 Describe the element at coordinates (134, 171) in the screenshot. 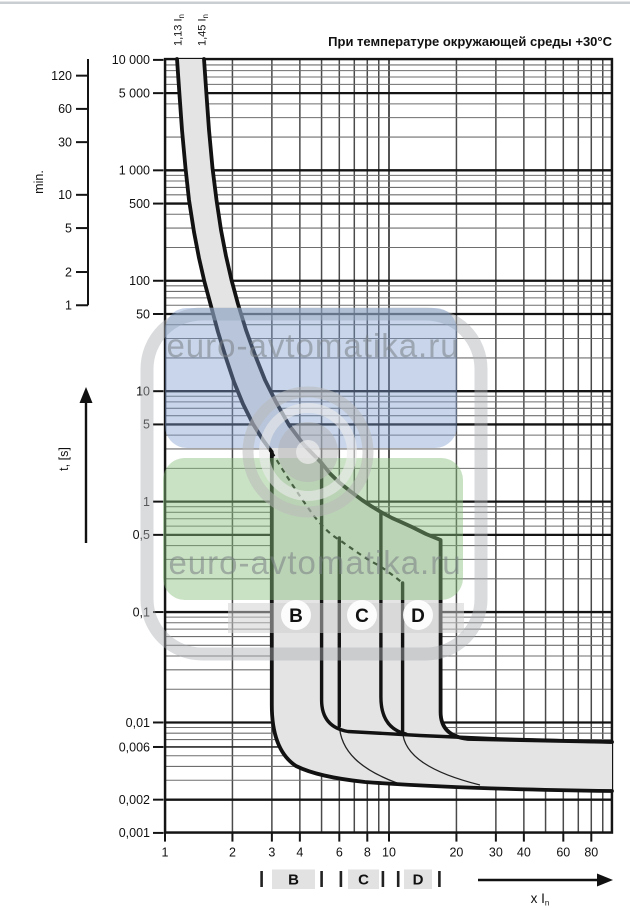

I see `y-tick-label: 1 000` at that location.